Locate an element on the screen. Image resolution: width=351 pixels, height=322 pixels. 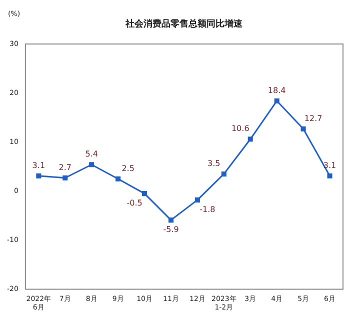
data-label: 2.5 is located at coordinates (128, 168).